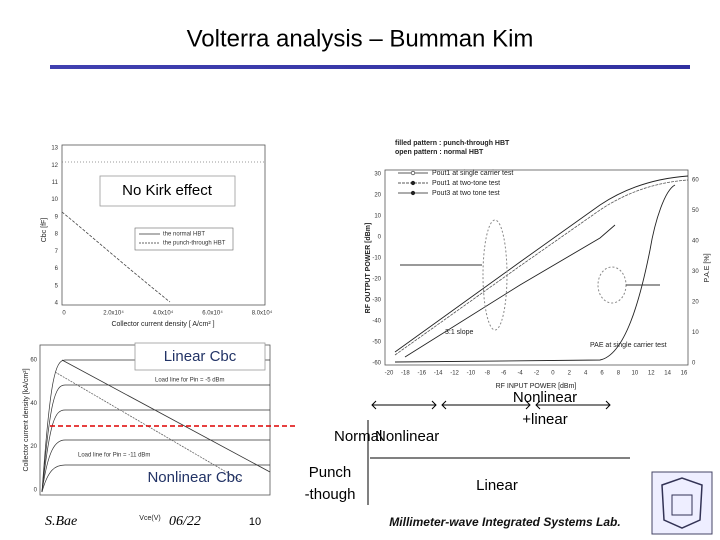  What do you see at coordinates (163, 225) in the screenshot?
I see `axis-box` at bounding box center [163, 225].